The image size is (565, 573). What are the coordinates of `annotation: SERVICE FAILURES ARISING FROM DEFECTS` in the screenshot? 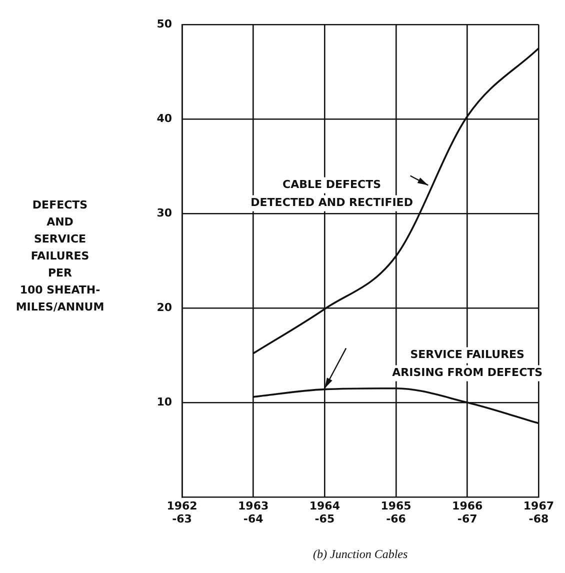 It's located at (467, 364).